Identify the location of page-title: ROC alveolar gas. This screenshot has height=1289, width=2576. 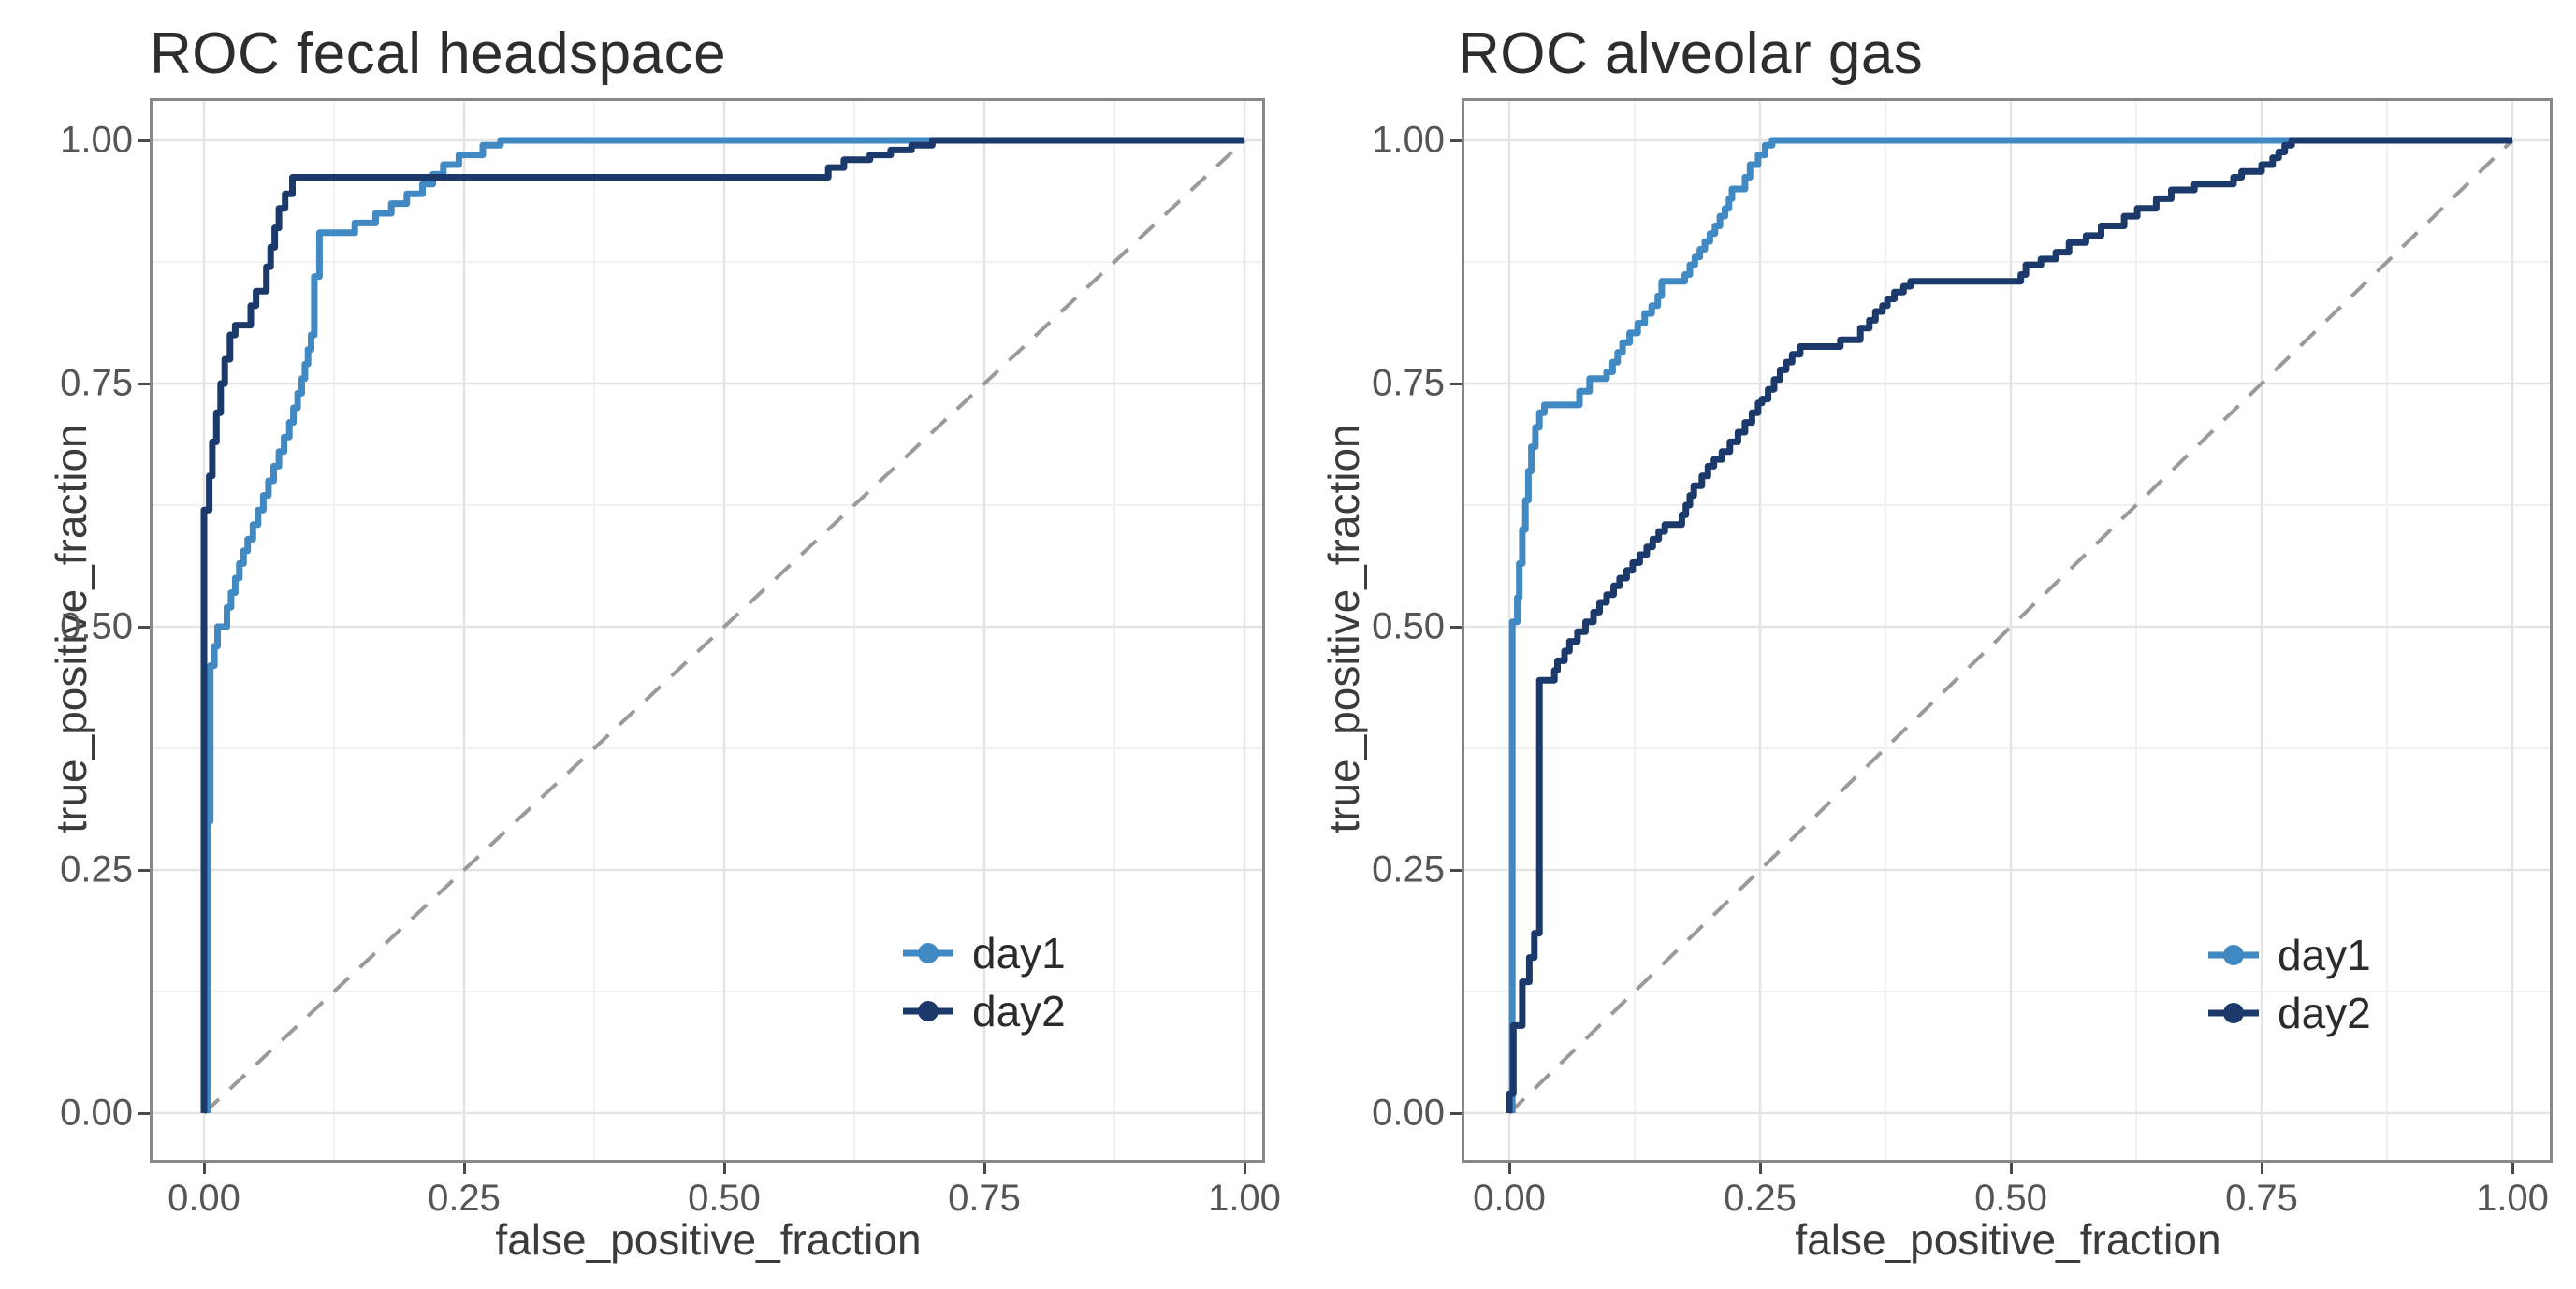
(1691, 54).